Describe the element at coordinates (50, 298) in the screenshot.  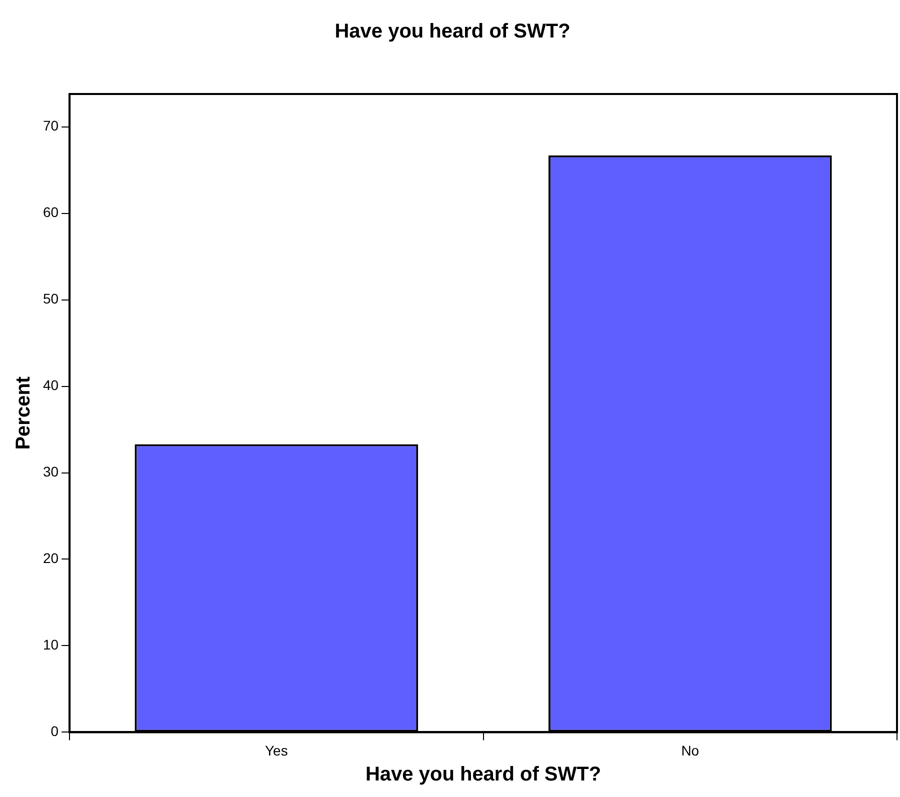
I see `y-tick-label: 50` at that location.